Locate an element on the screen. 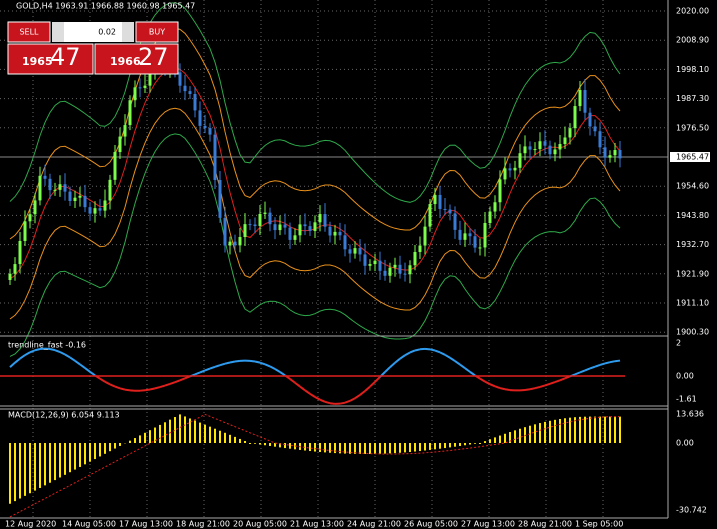 The image size is (717, 529). sell-price is located at coordinates (50, 59).